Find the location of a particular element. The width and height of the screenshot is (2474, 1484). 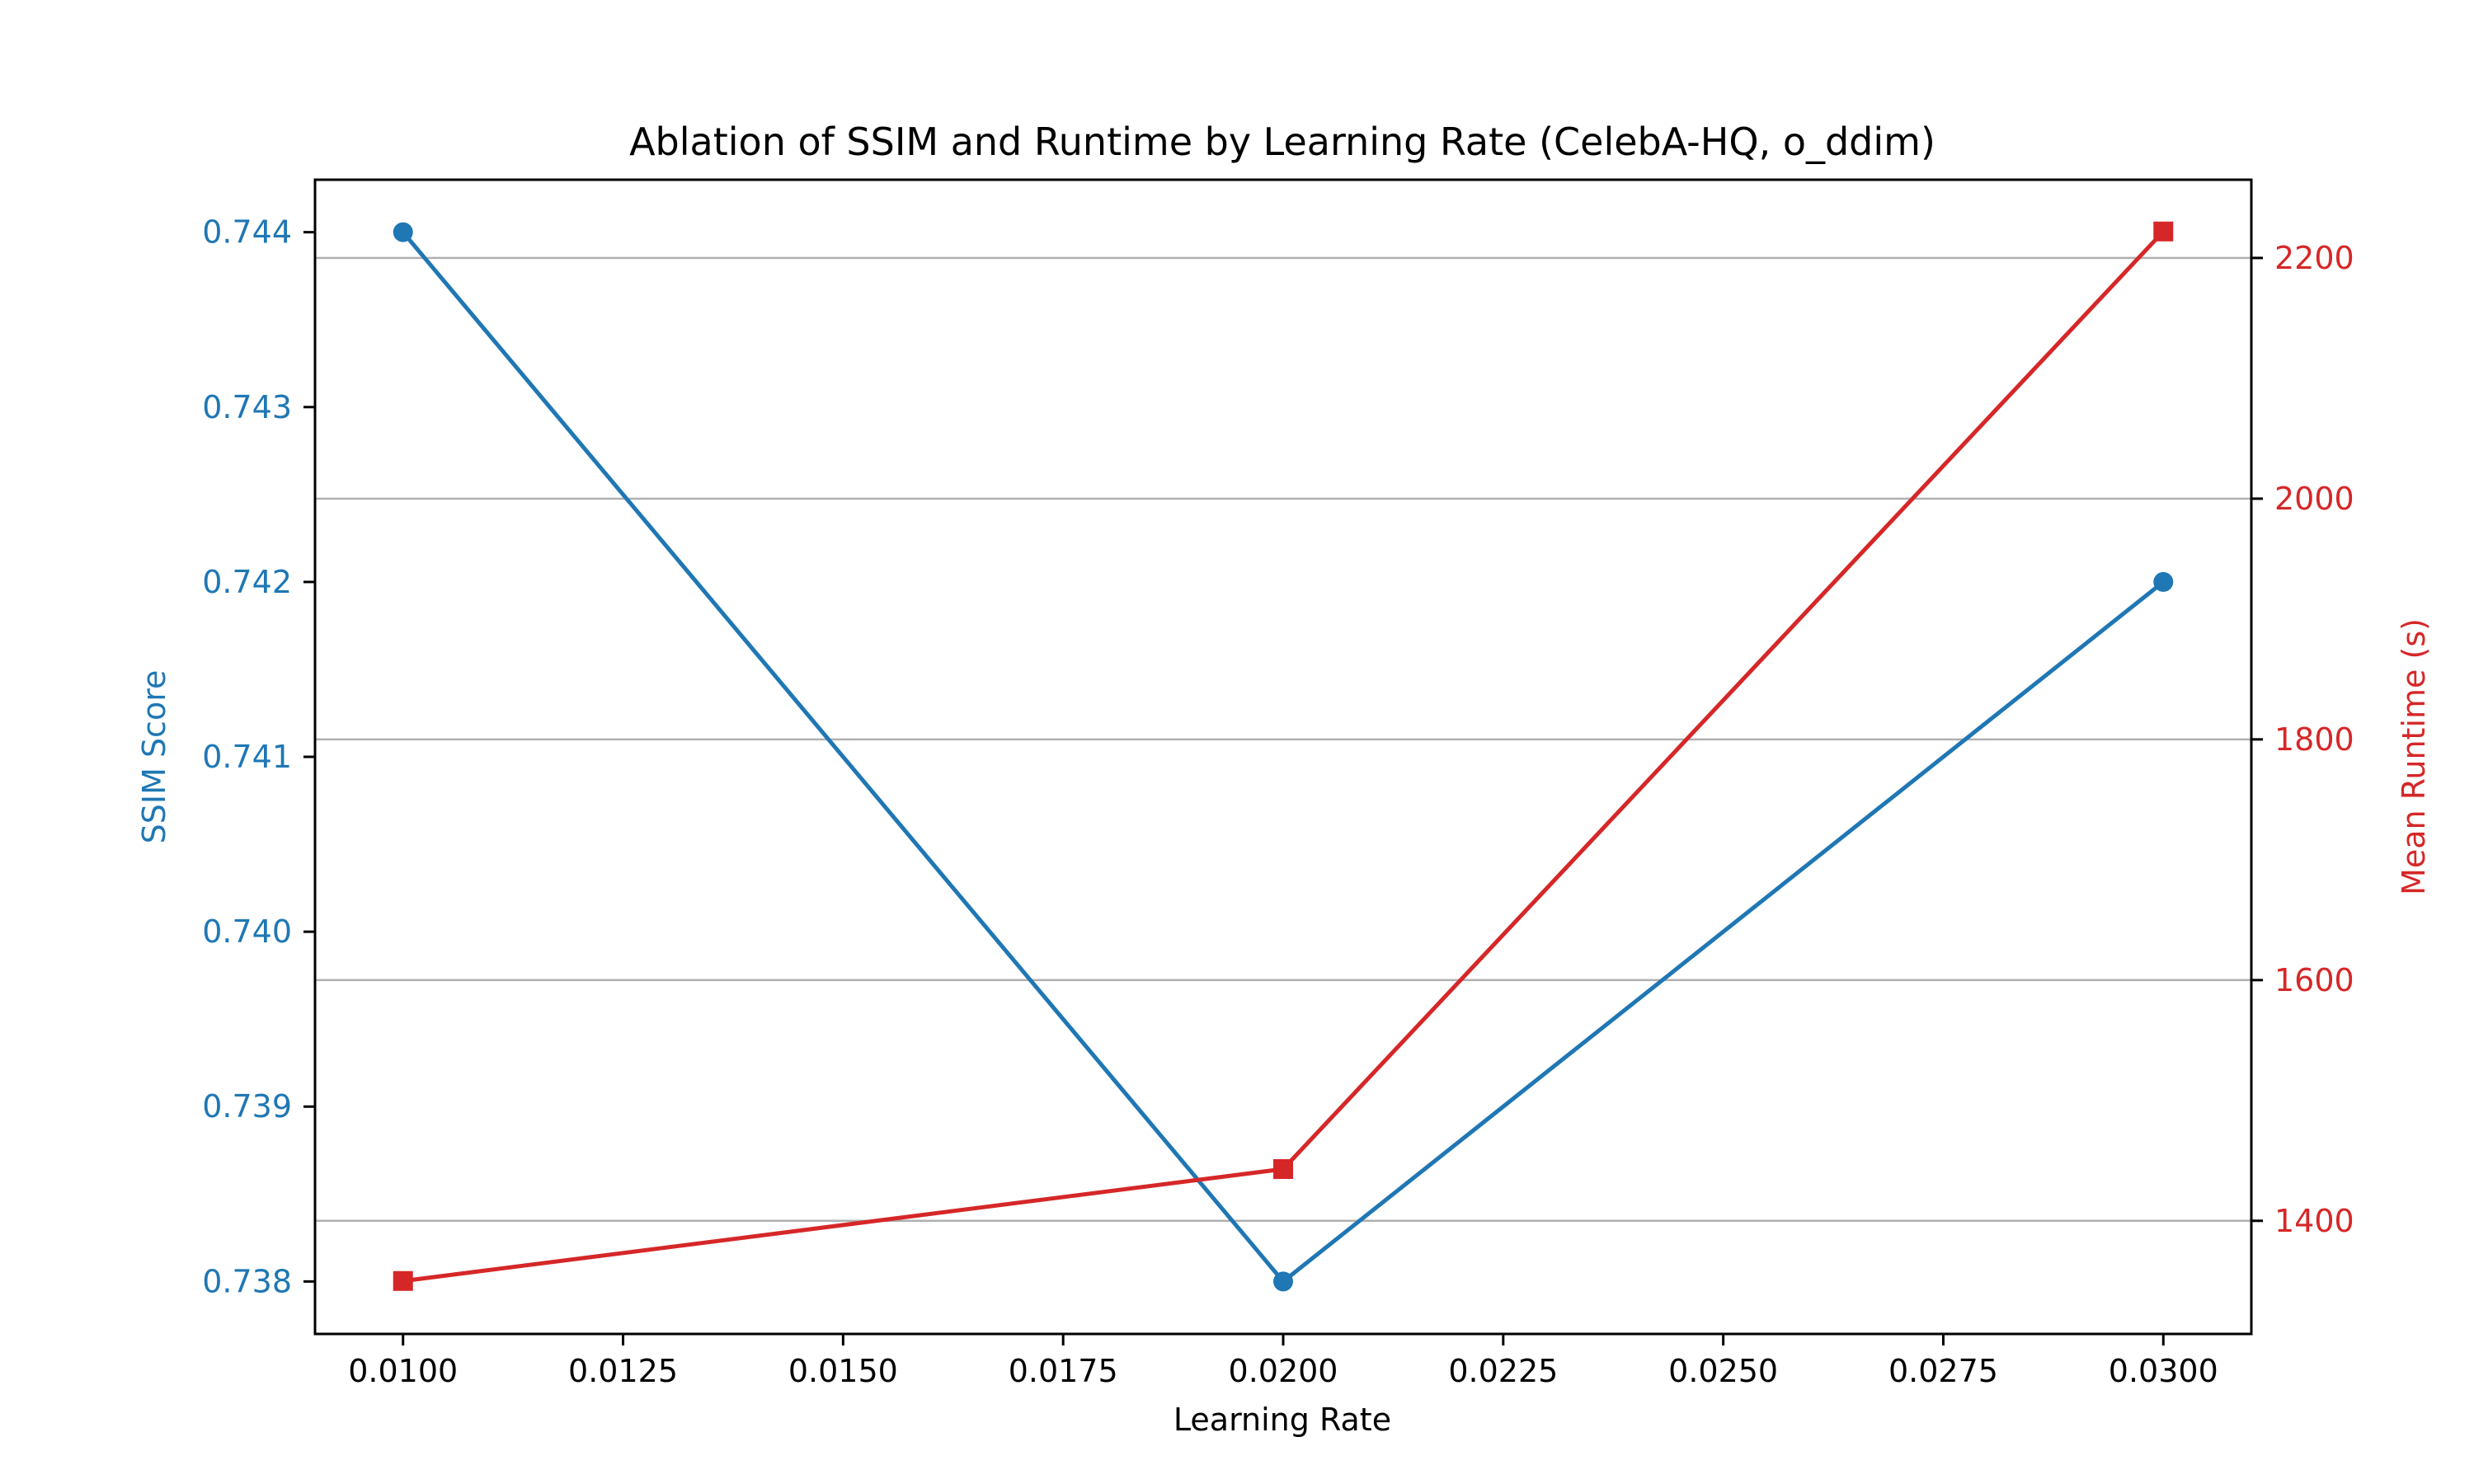

x-tick-label: 0.0300 is located at coordinates (2163, 1371).